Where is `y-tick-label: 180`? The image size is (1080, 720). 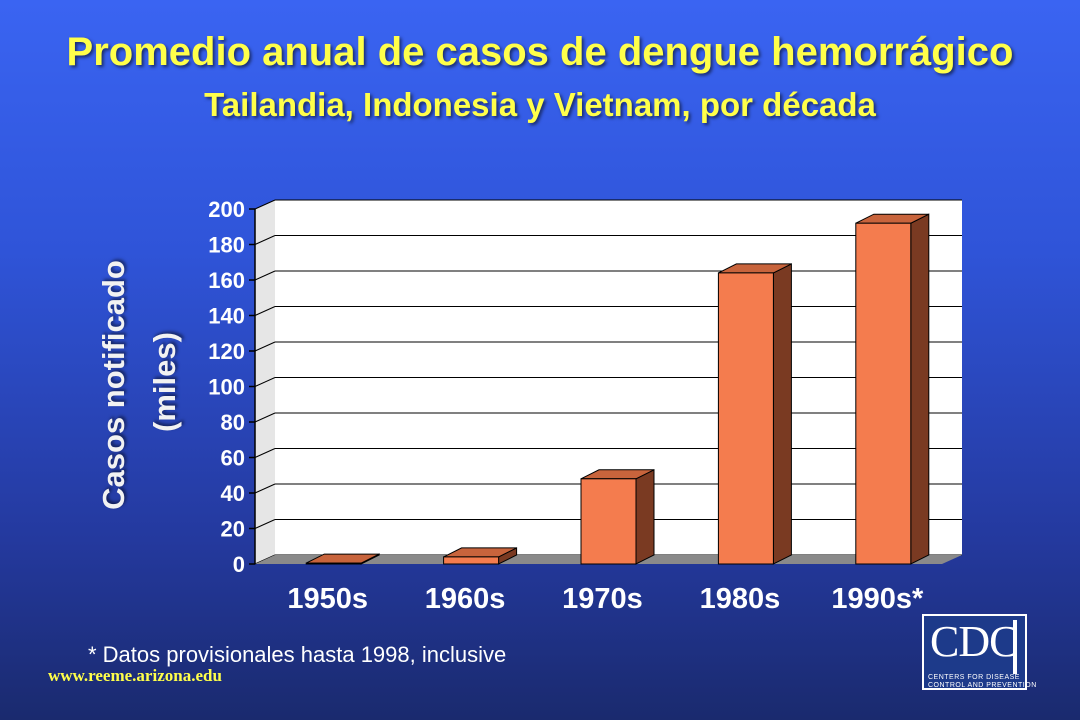
y-tick-label: 180 is located at coordinates (226, 245).